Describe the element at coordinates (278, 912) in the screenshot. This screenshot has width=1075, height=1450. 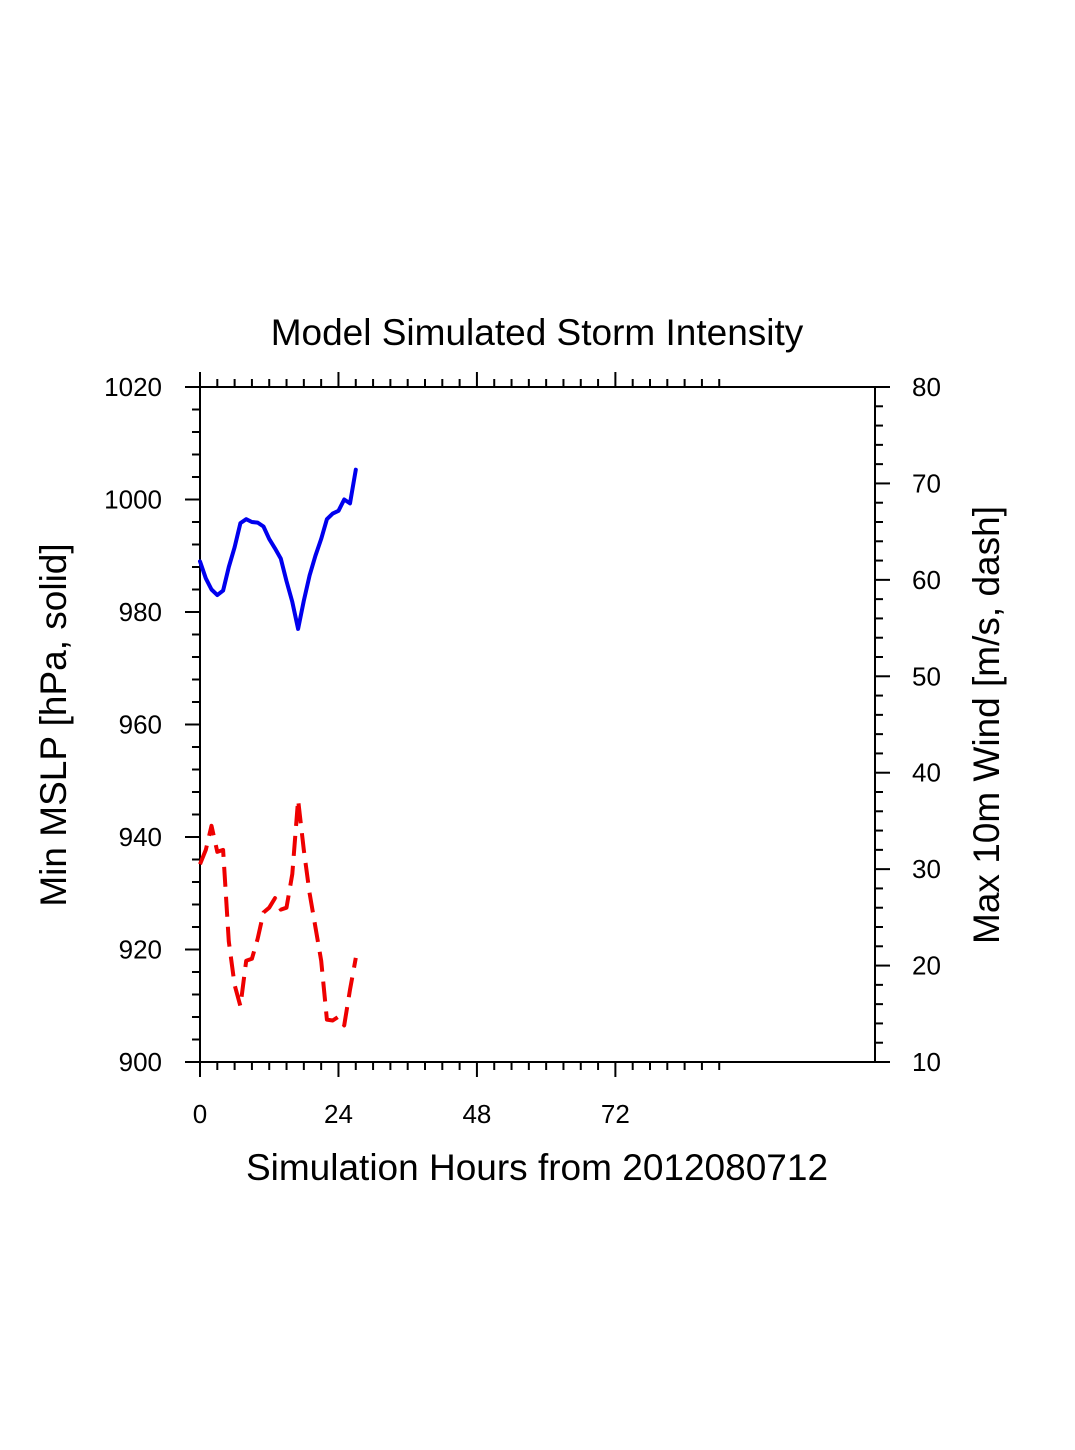
I see `wind-series-line` at that location.